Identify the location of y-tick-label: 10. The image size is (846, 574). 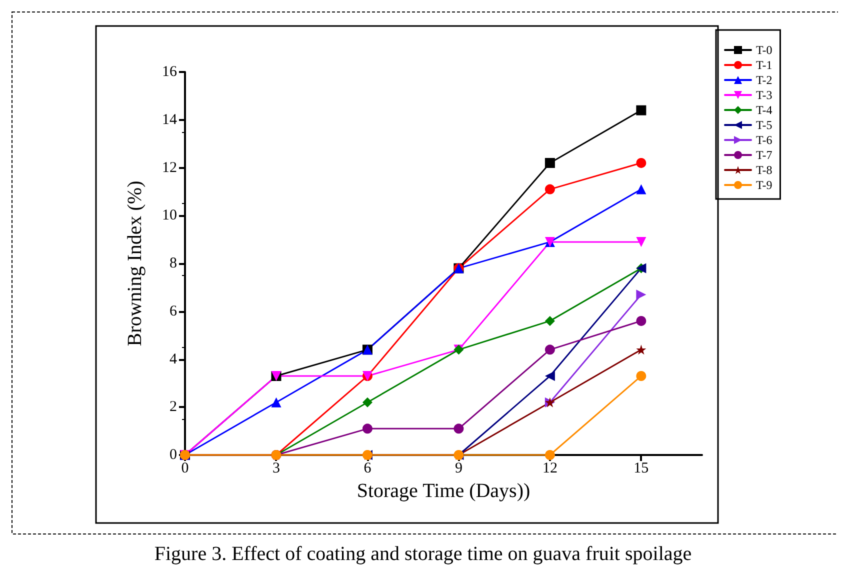
(169, 216).